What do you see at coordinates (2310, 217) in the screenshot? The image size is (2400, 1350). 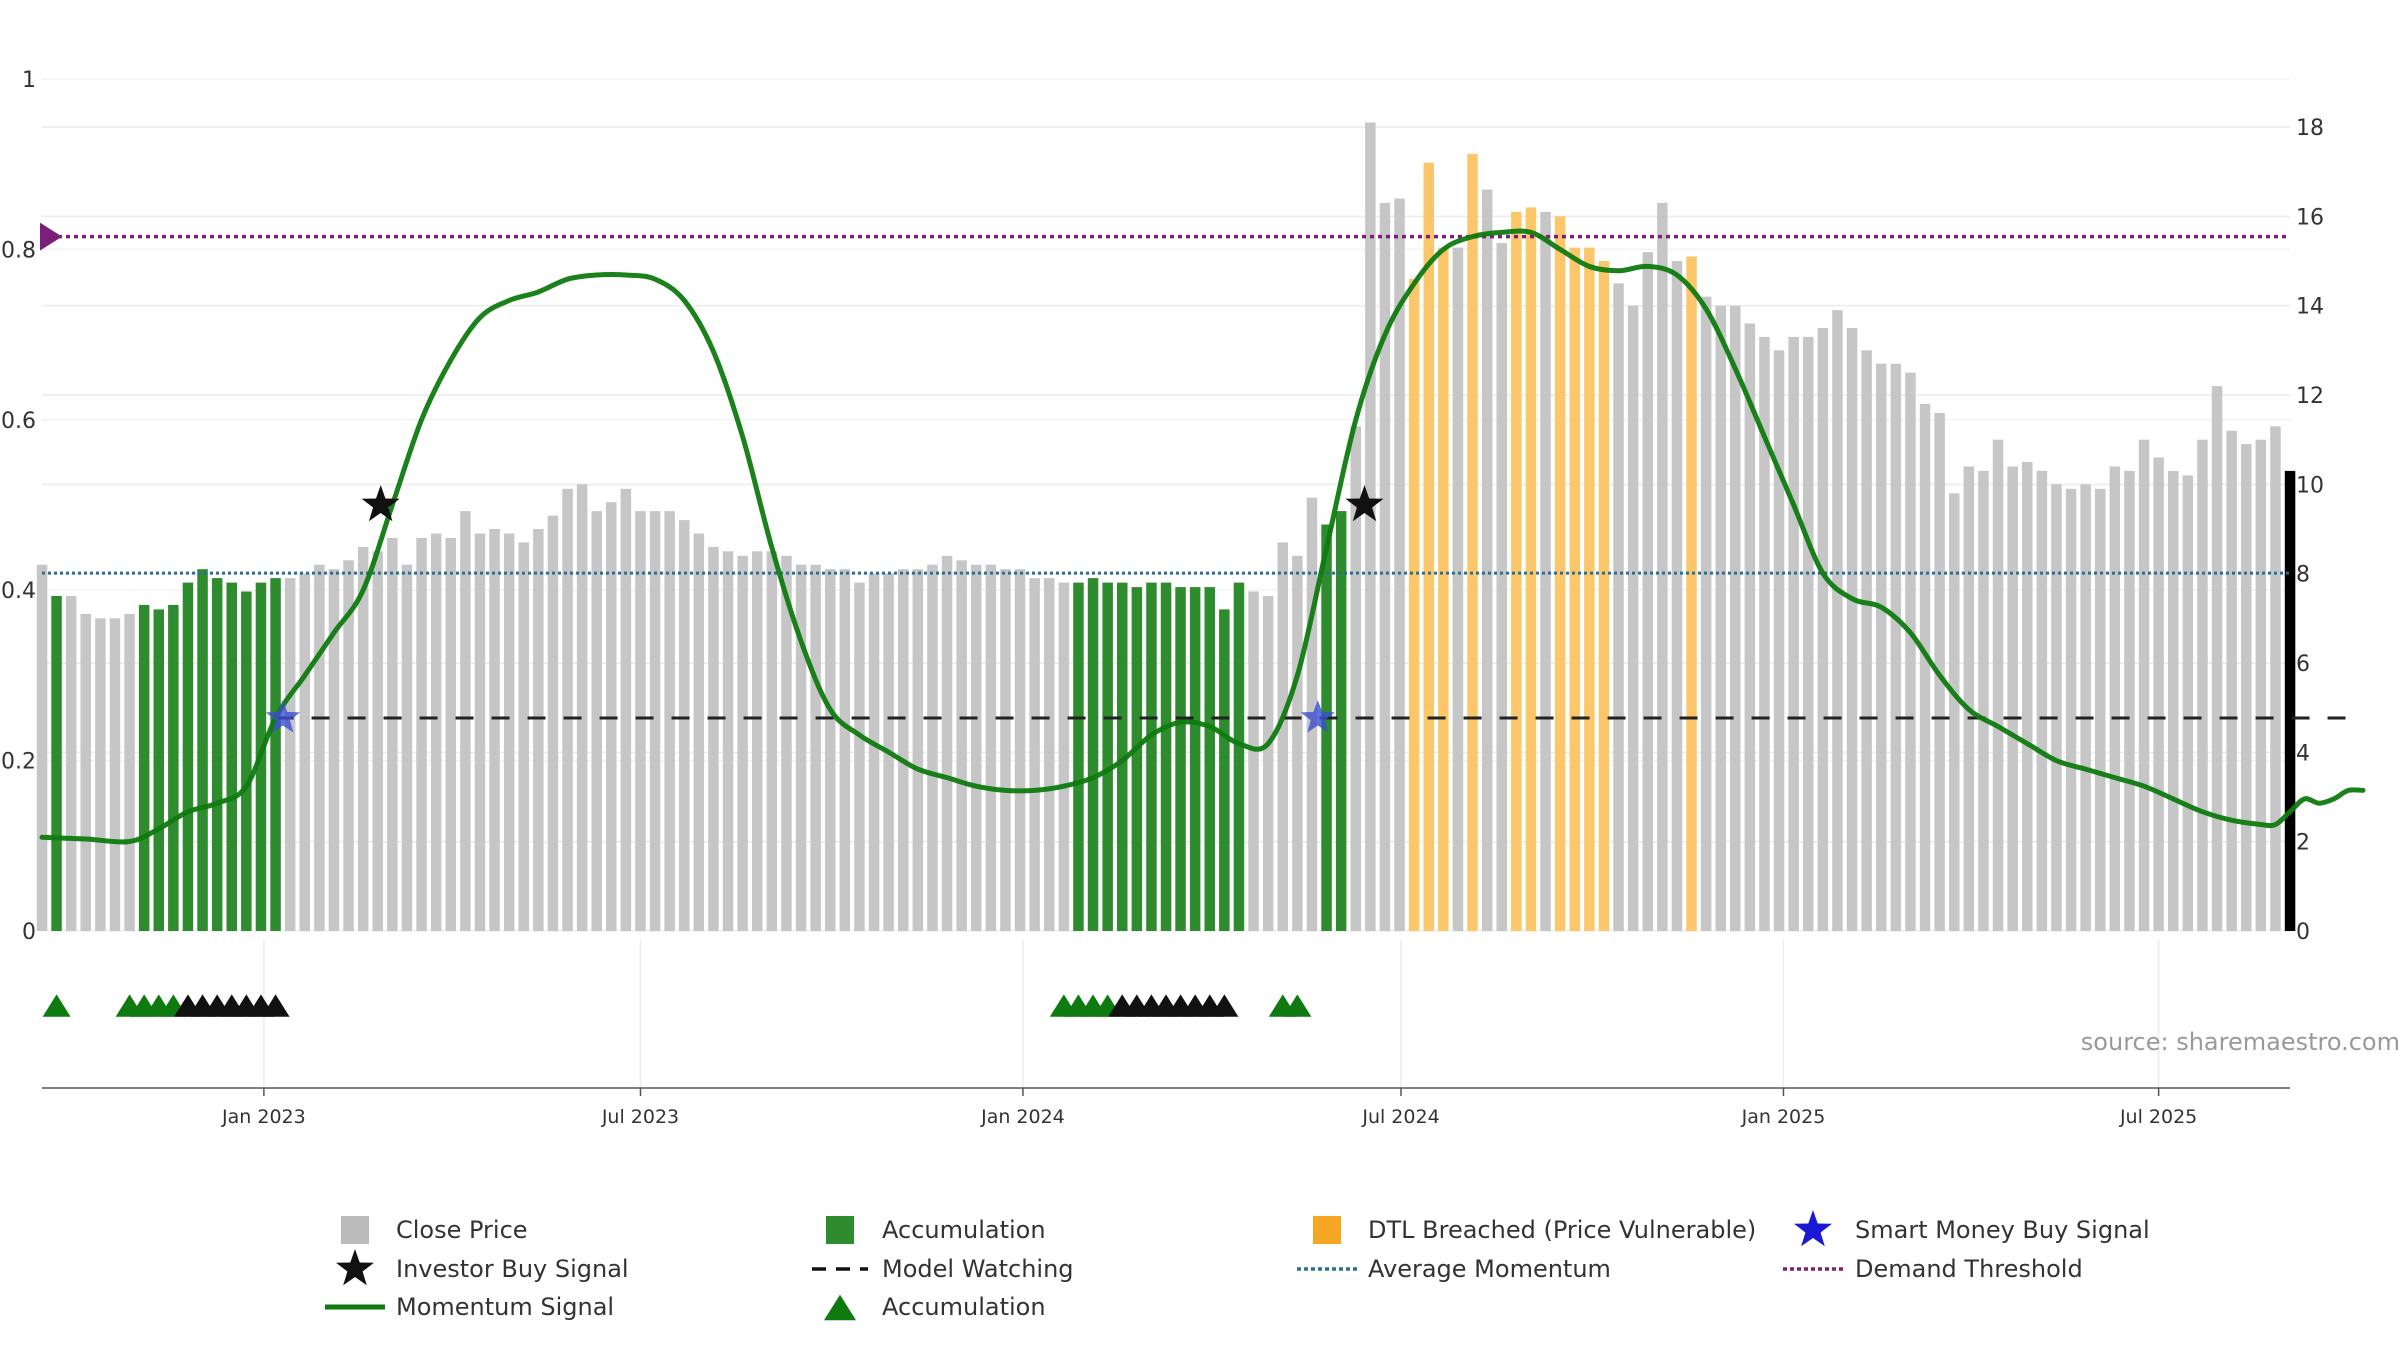 I see `right-tick-label: 16` at bounding box center [2310, 217].